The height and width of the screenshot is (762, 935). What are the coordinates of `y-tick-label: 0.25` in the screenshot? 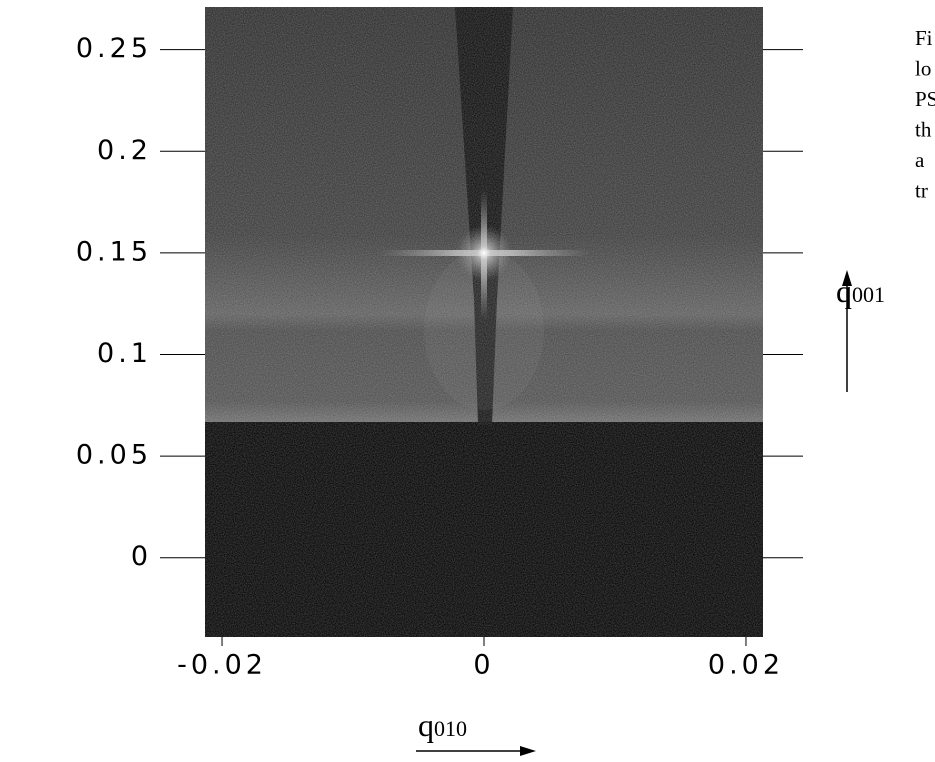 It's located at (114, 48).